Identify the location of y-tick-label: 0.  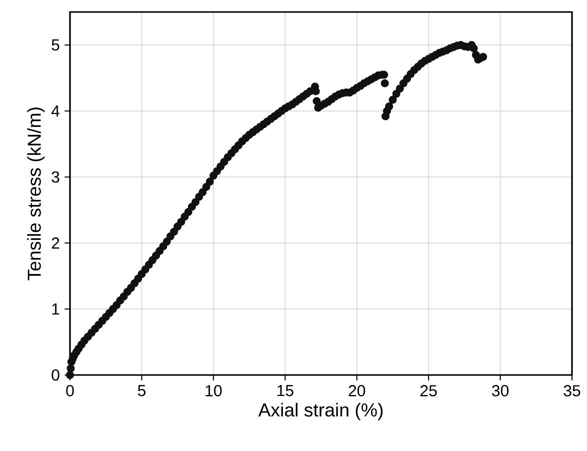
(56, 375).